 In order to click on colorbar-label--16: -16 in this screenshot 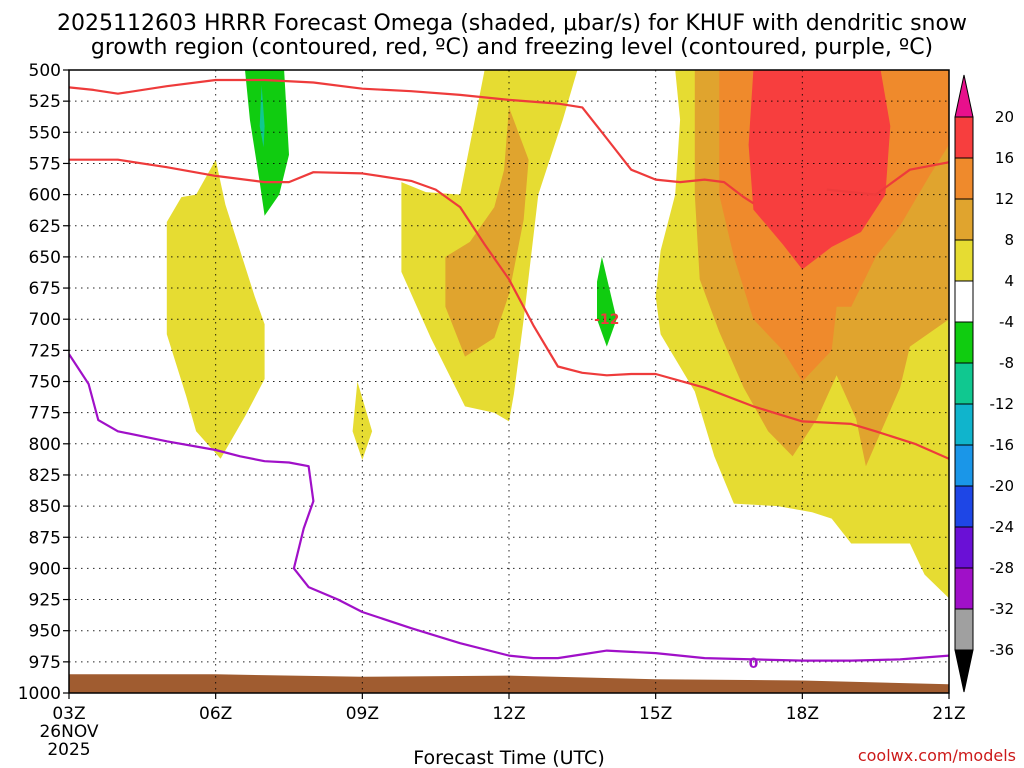, I will do `click(1002, 445)`.